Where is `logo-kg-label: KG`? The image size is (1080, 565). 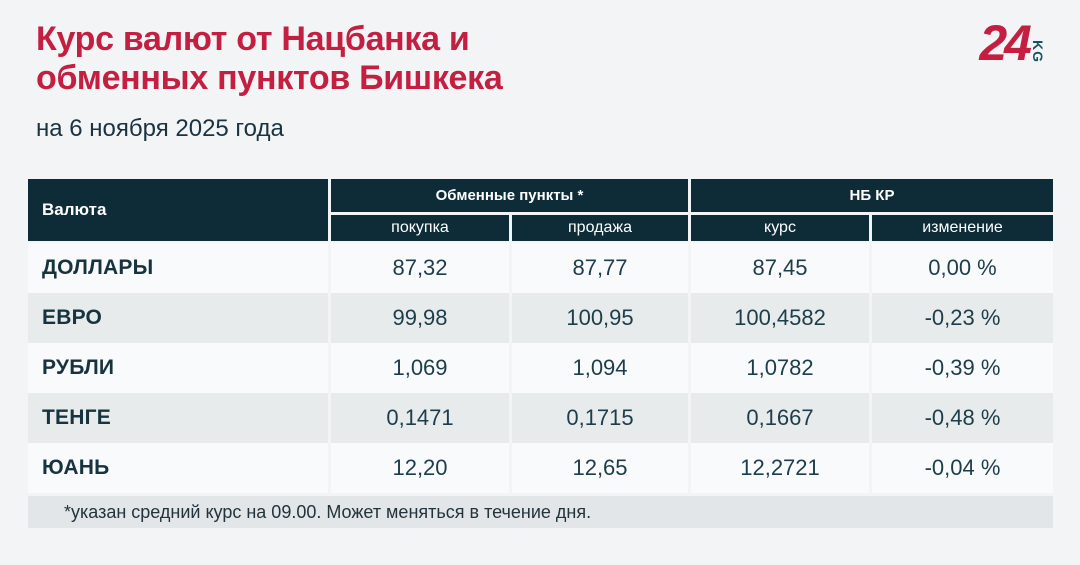 logo-kg-label: KG is located at coordinates (1038, 51).